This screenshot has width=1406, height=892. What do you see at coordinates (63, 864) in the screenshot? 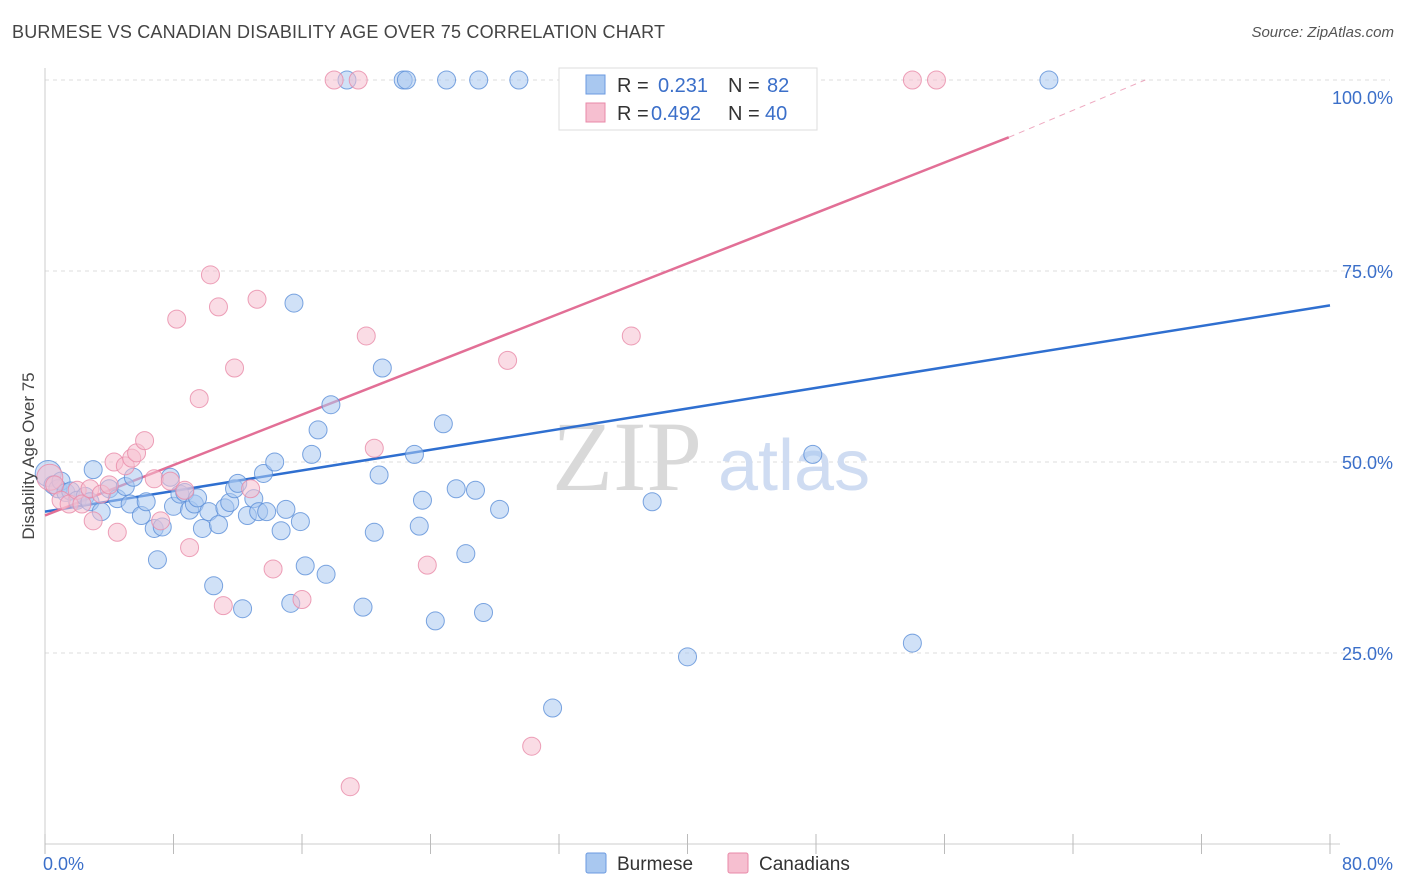
I see `x-tick-label-0: 0.0%` at bounding box center [63, 864].